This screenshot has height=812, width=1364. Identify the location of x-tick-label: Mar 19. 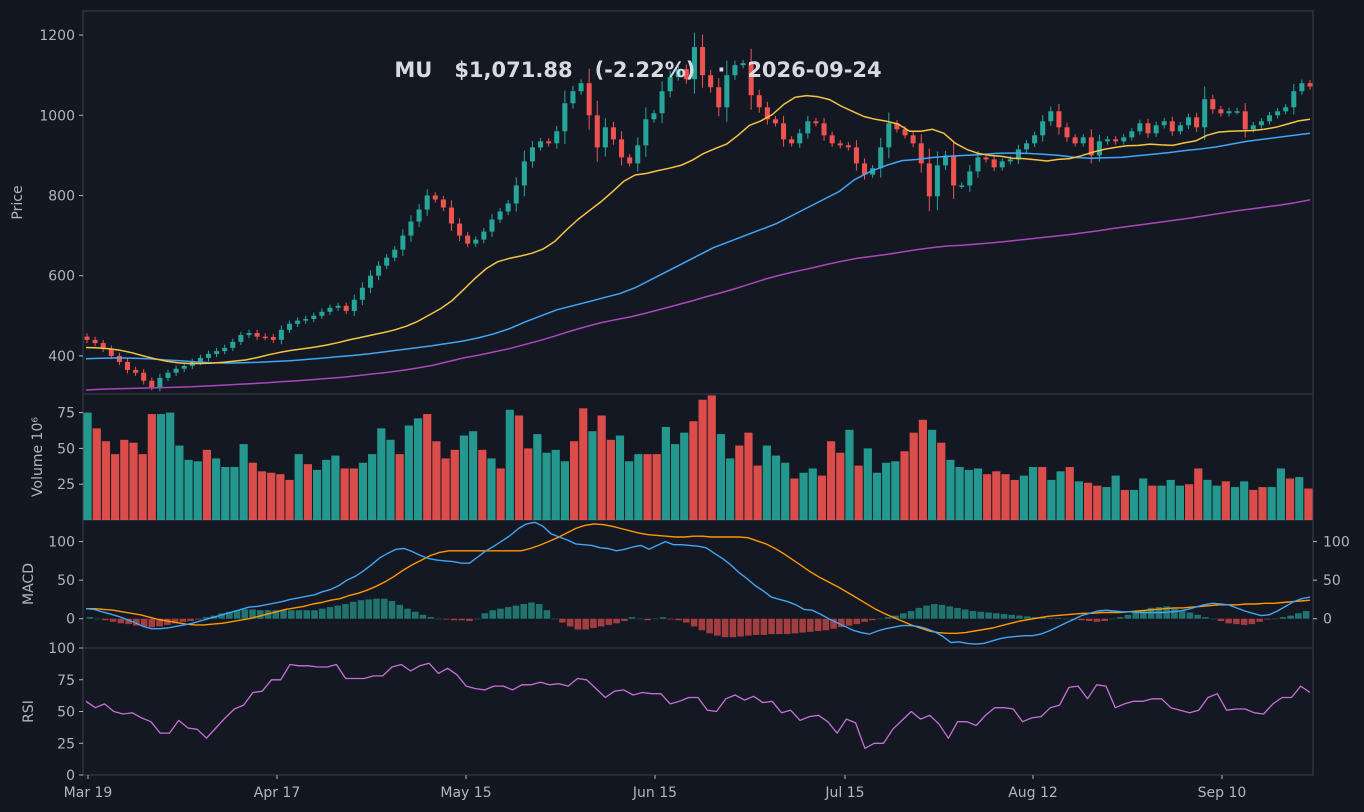
(88, 793).